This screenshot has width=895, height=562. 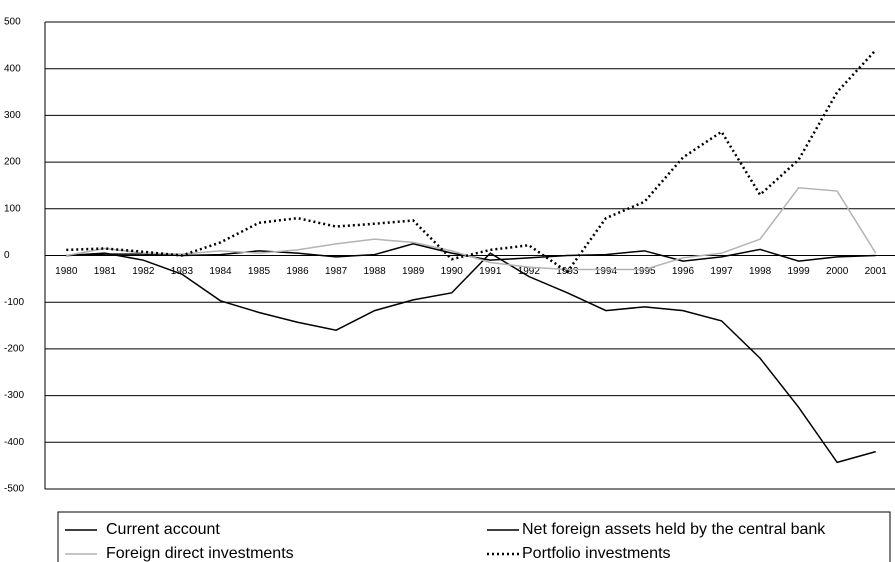 I want to click on y-tick-label: -200, so click(x=14, y=349).